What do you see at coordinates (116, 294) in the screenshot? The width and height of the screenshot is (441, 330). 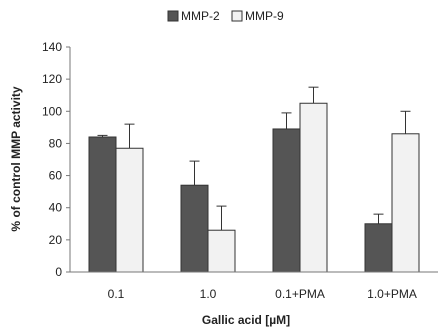 I see `x-tick-label: 0.1` at bounding box center [116, 294].